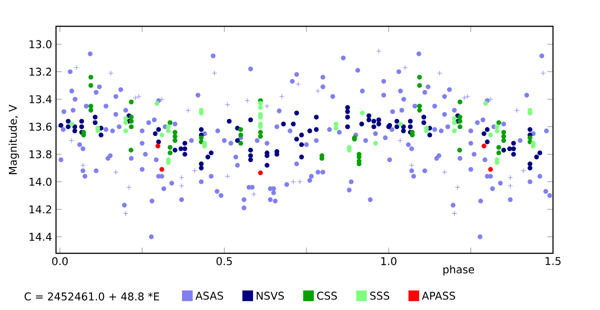 This screenshot has height=310, width=600. What do you see at coordinates (41, 72) in the screenshot?
I see `y-tick-label: 13.2` at bounding box center [41, 72].